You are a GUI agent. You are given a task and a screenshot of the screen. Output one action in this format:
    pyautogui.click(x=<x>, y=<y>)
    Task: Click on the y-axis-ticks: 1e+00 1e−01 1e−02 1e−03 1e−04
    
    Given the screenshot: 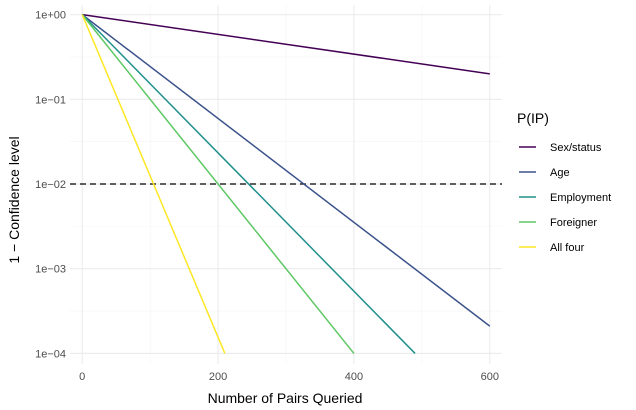 What is the action you would take?
    pyautogui.click(x=50, y=185)
    